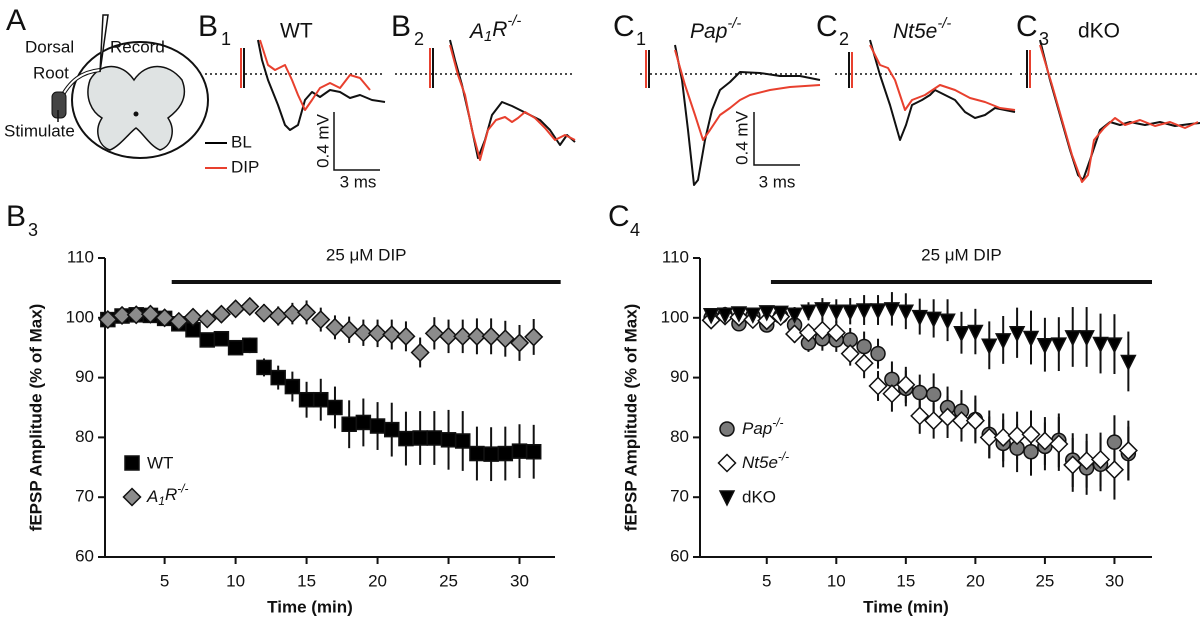 The height and width of the screenshot is (627, 1200). What do you see at coordinates (241, 141) in the screenshot?
I see `legend-label: BL` at bounding box center [241, 141].